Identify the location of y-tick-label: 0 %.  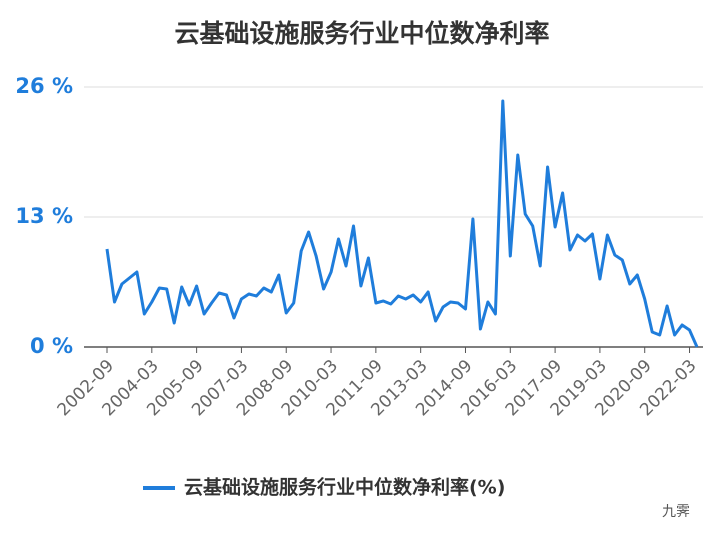
(51, 346).